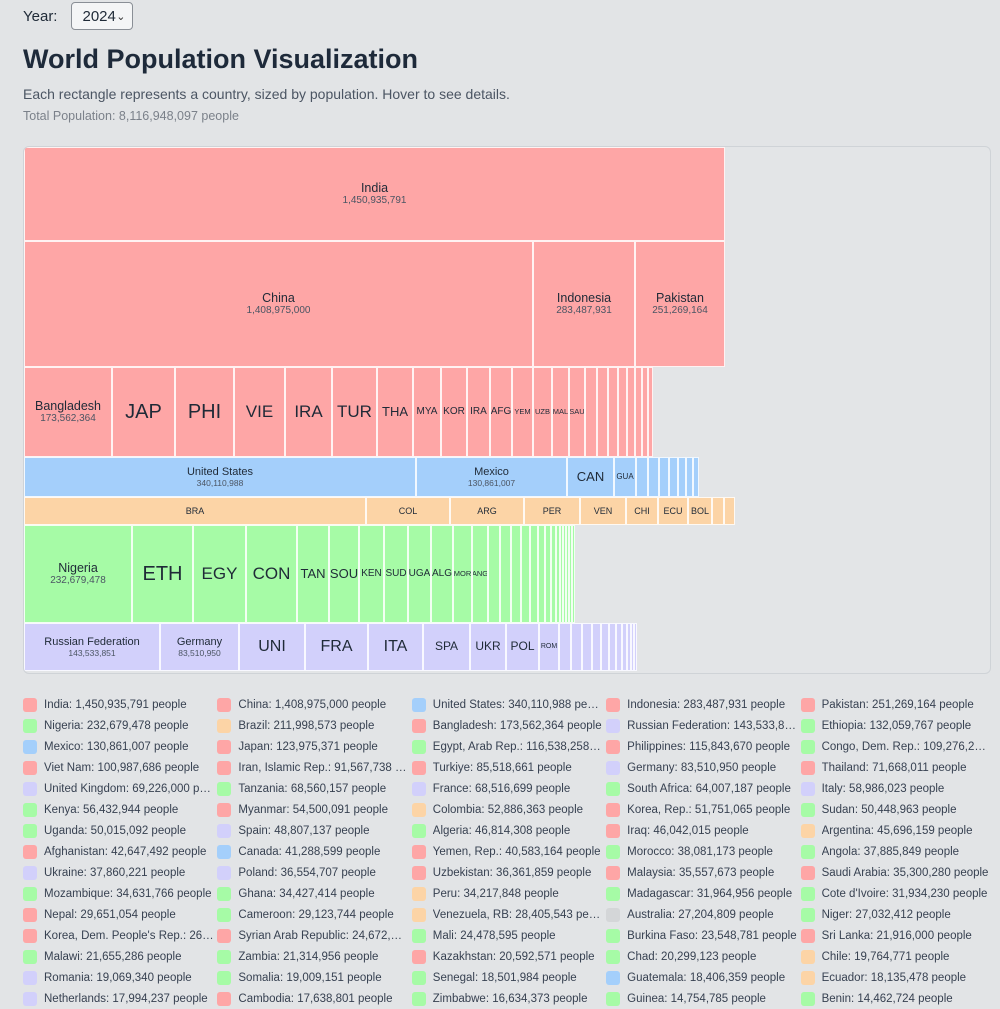  I want to click on treemap-cell: ALG, so click(442, 574).